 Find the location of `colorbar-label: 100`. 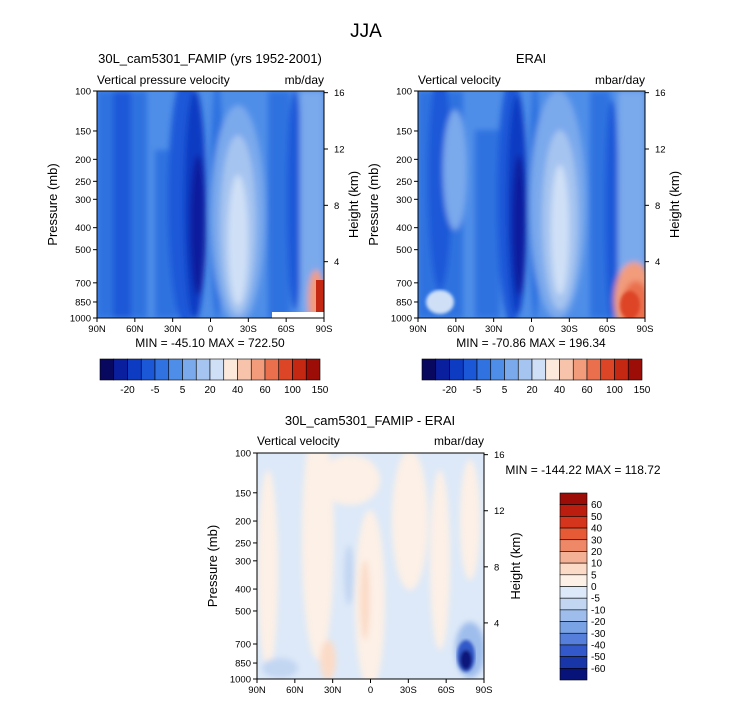

colorbar-label: 100 is located at coordinates (292, 390).